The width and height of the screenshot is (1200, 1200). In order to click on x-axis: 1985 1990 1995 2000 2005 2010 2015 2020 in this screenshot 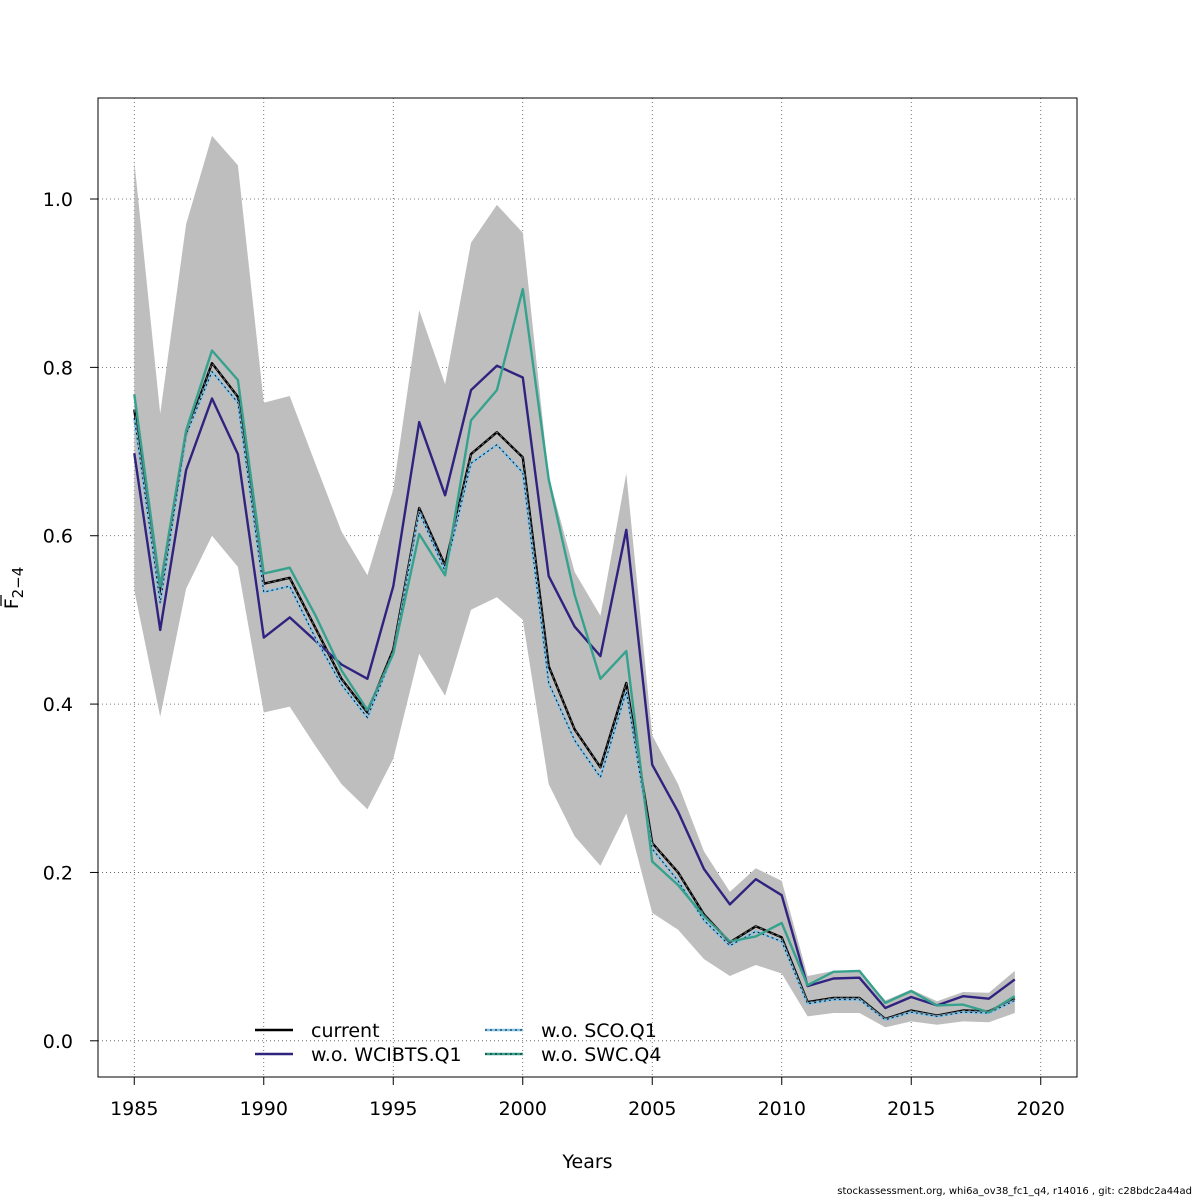, I will do `click(587, 1098)`.